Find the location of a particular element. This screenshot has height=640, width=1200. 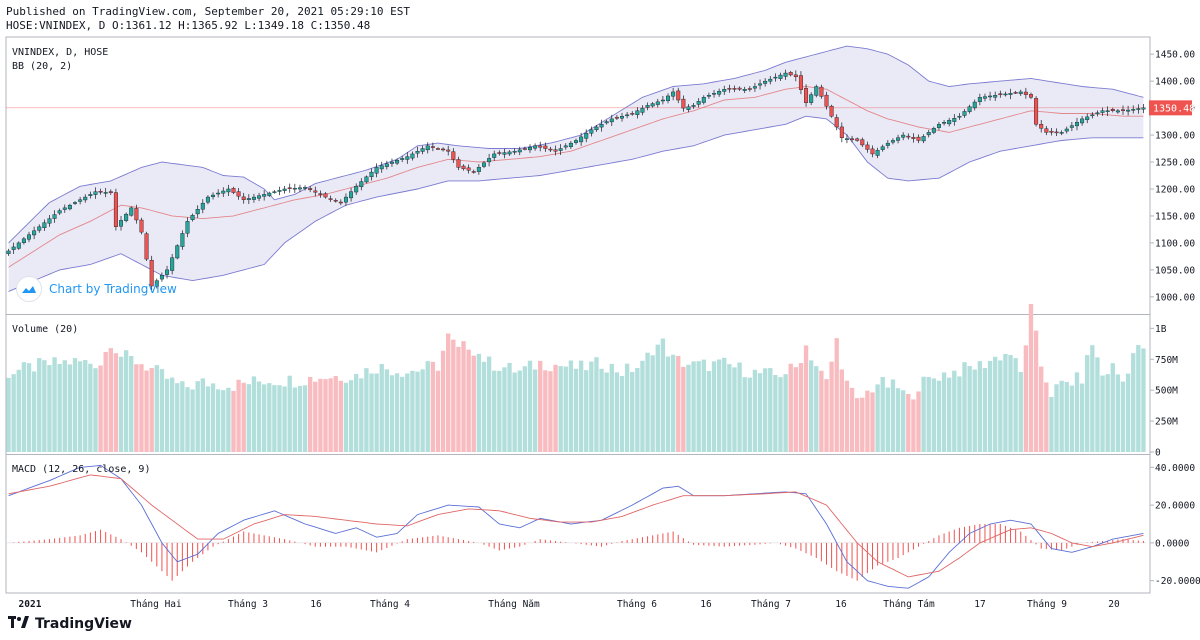

tradingview-footer-logo: TradingView is located at coordinates (70, 624).